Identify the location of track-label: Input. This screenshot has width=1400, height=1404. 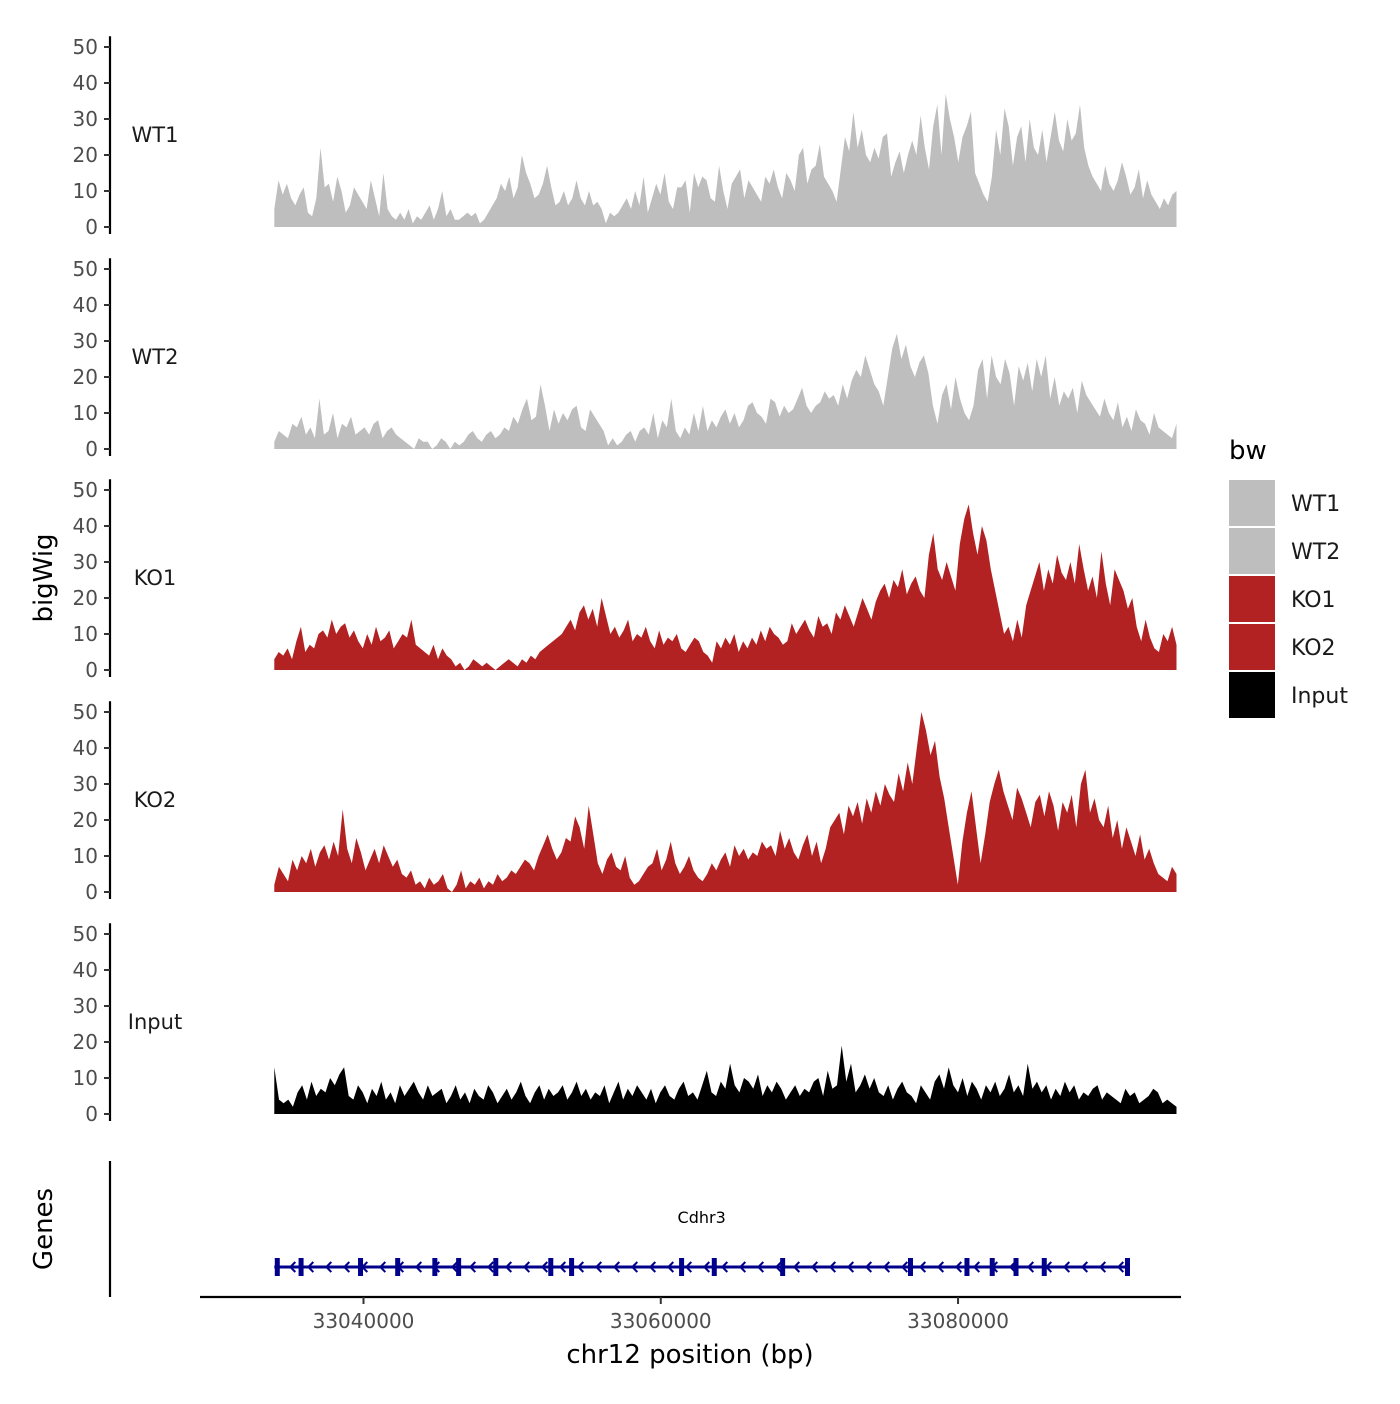
(155, 1022).